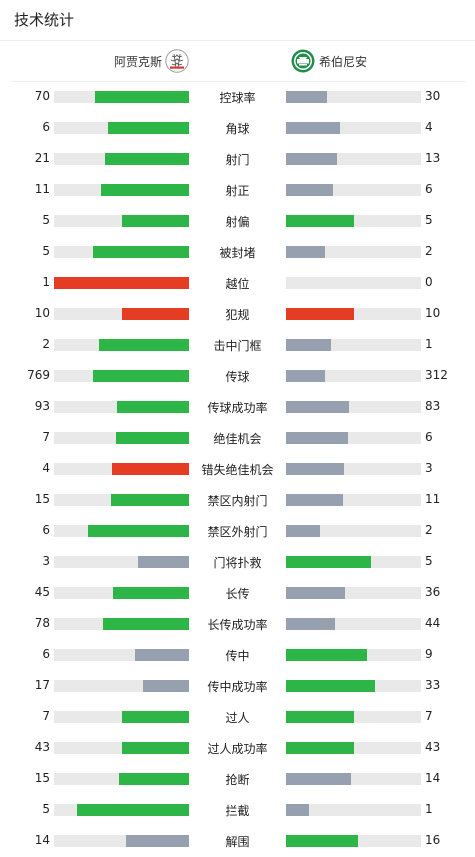 This screenshot has width=475, height=857. What do you see at coordinates (44, 20) in the screenshot?
I see `page-title: 技术统计` at bounding box center [44, 20].